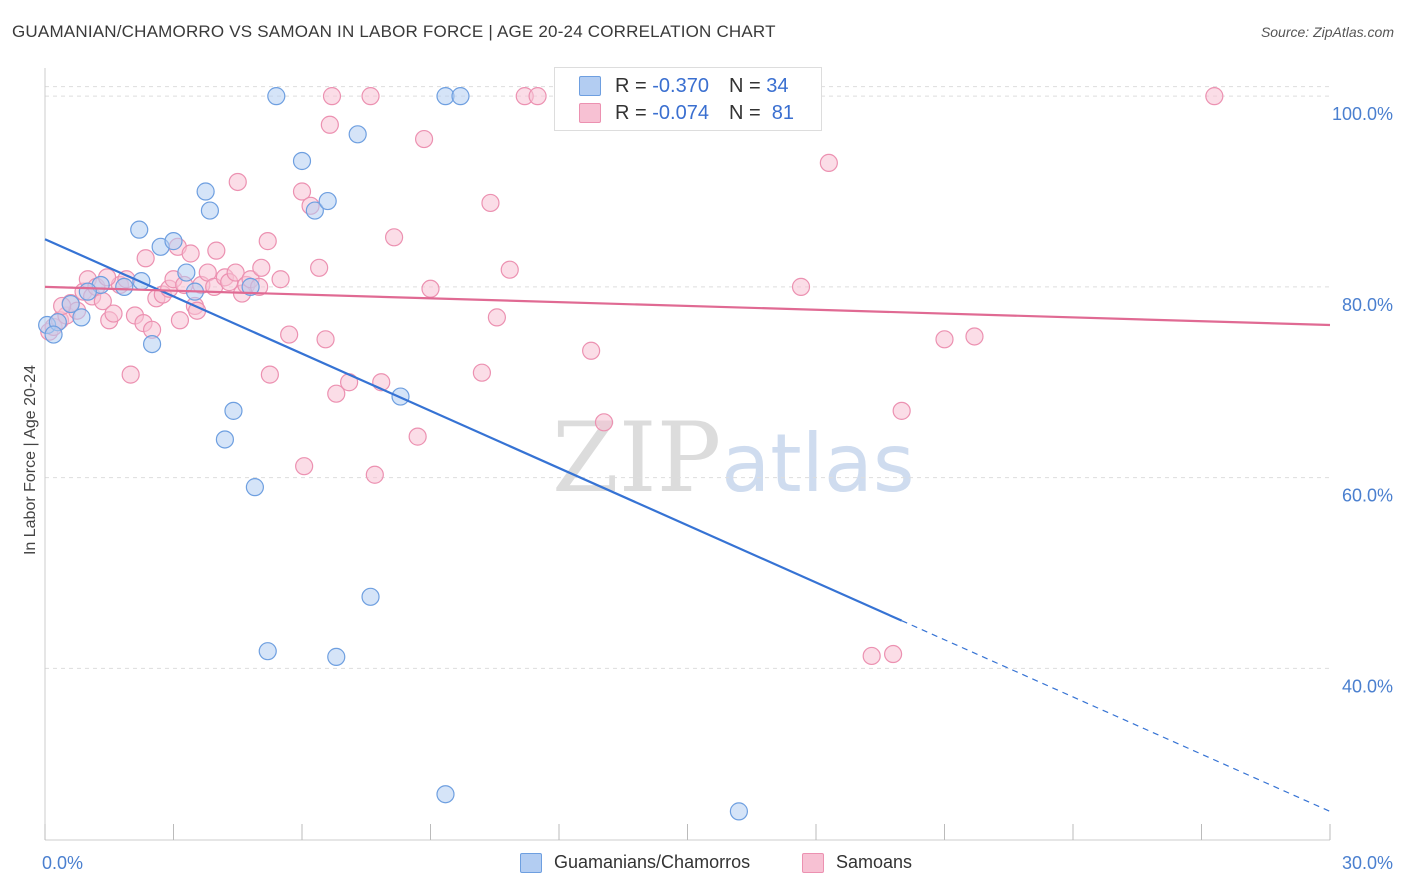 The width and height of the screenshot is (1406, 892). What do you see at coordinates (30, 460) in the screenshot?
I see `y-axis-label: In Labor Force | Age 20-24` at bounding box center [30, 460].